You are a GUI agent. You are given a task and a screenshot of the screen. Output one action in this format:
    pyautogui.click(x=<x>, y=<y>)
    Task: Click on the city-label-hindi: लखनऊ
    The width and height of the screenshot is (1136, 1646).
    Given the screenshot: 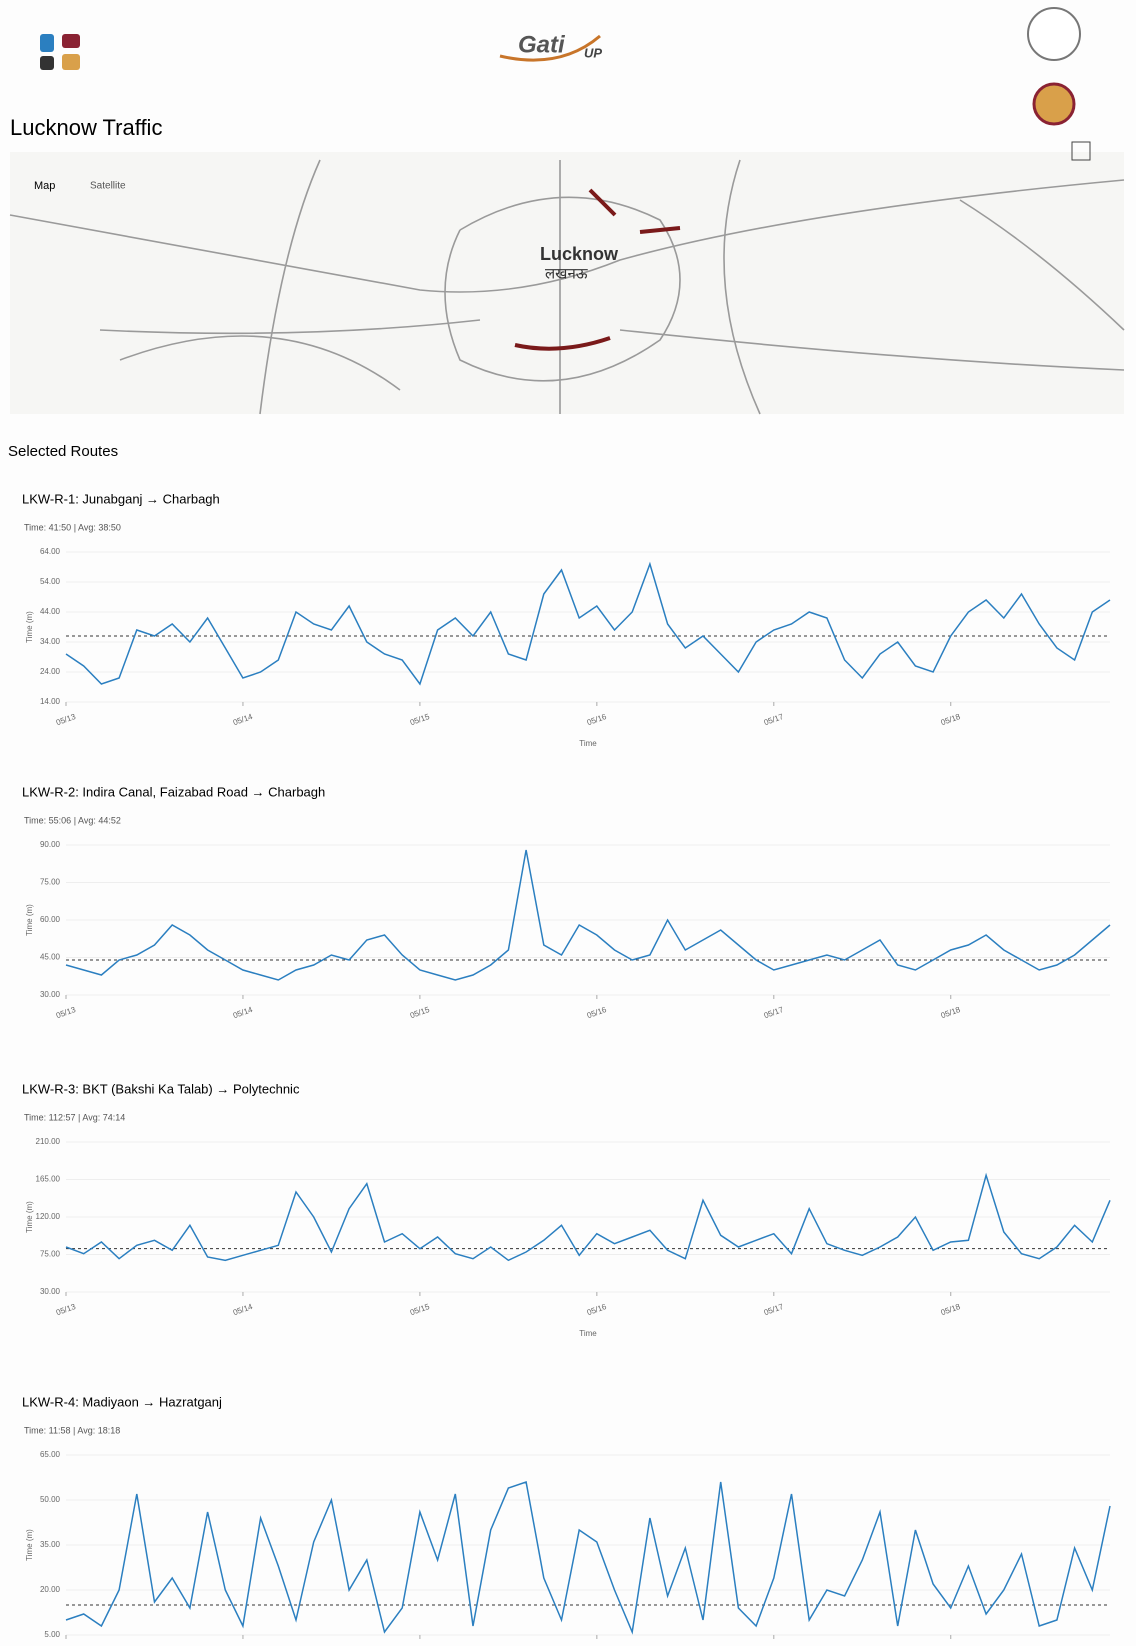 What is the action you would take?
    pyautogui.click(x=566, y=274)
    